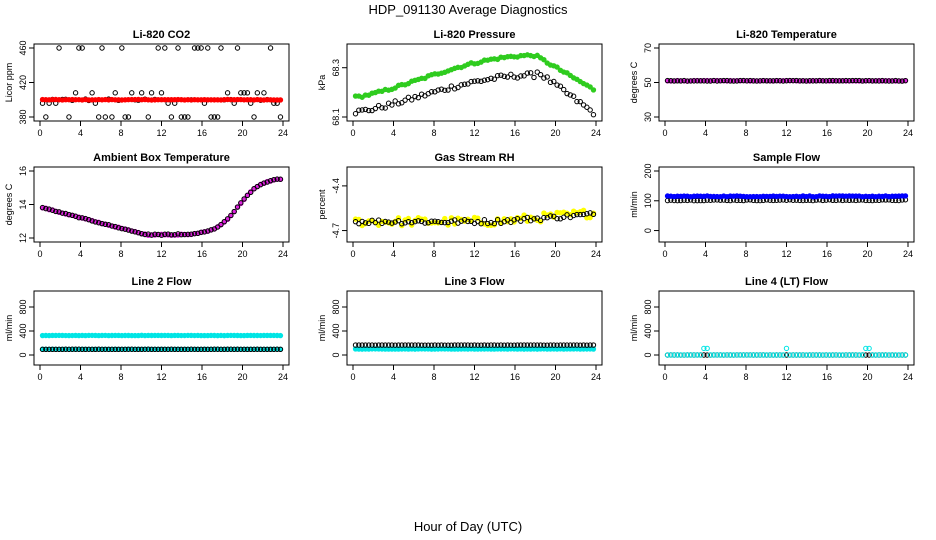  Describe the element at coordinates (322, 83) in the screenshot. I see `panel-y-label: kPa` at that location.